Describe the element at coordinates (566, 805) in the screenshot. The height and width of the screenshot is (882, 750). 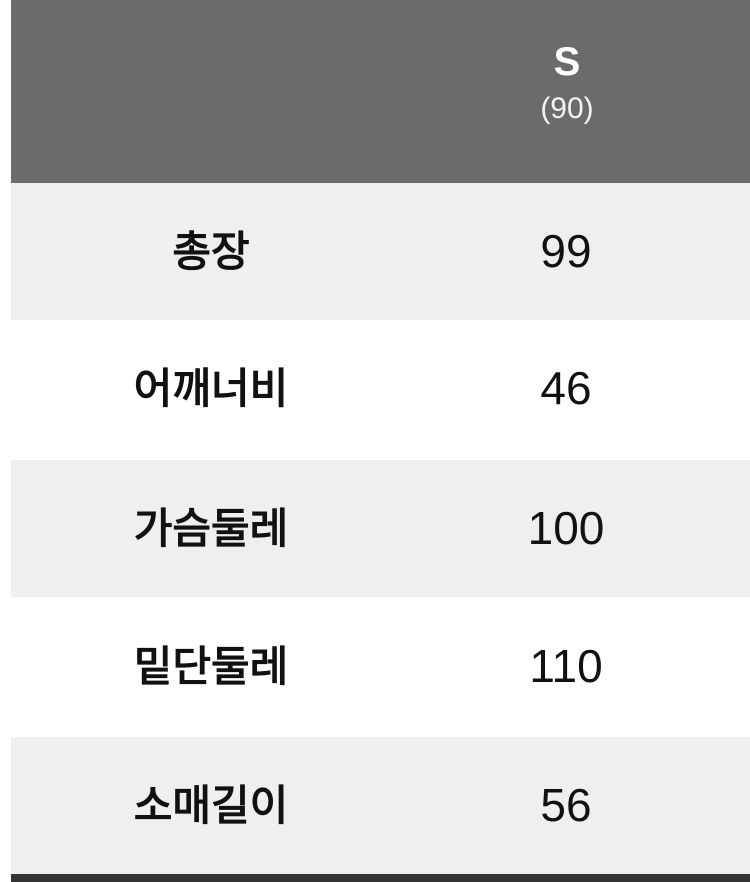
I see `row-value: 56` at that location.